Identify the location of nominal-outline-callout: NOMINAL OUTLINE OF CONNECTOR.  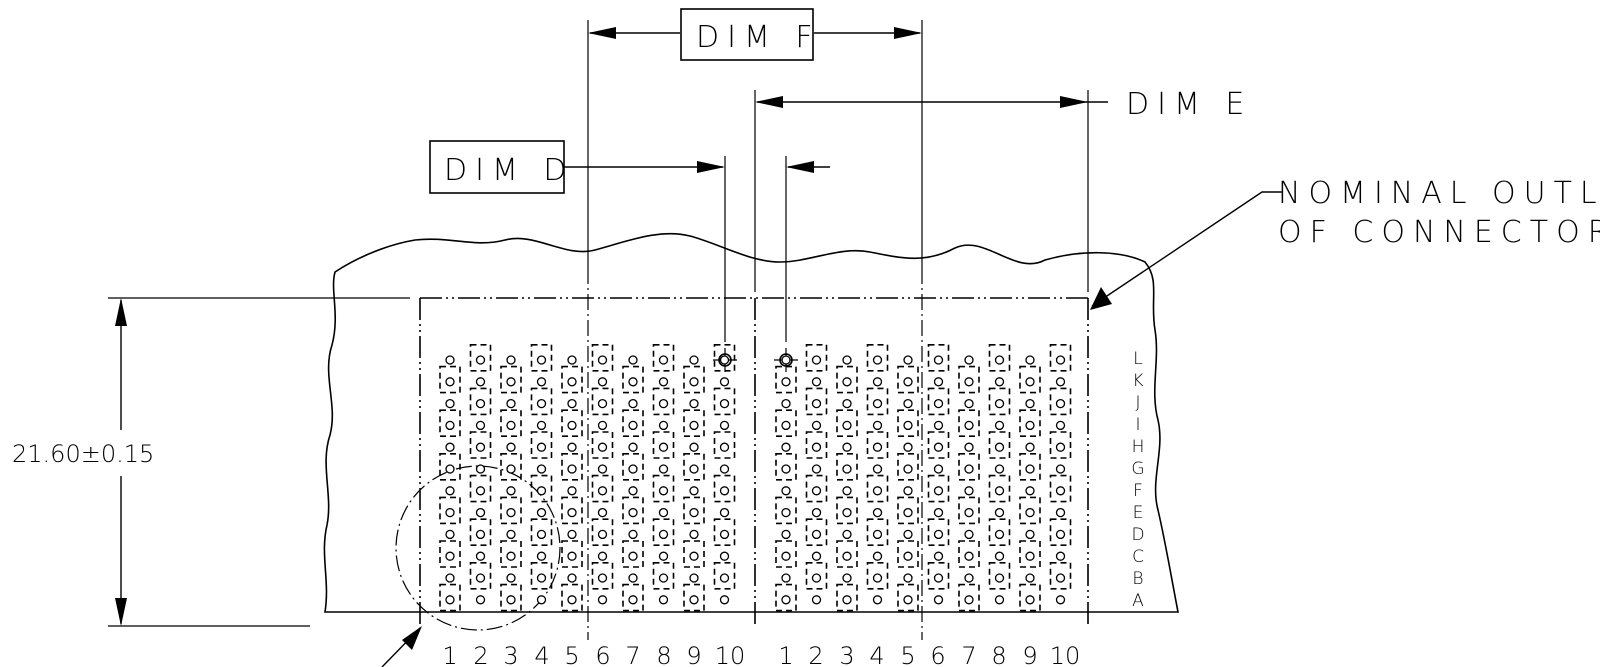
(1345, 243).